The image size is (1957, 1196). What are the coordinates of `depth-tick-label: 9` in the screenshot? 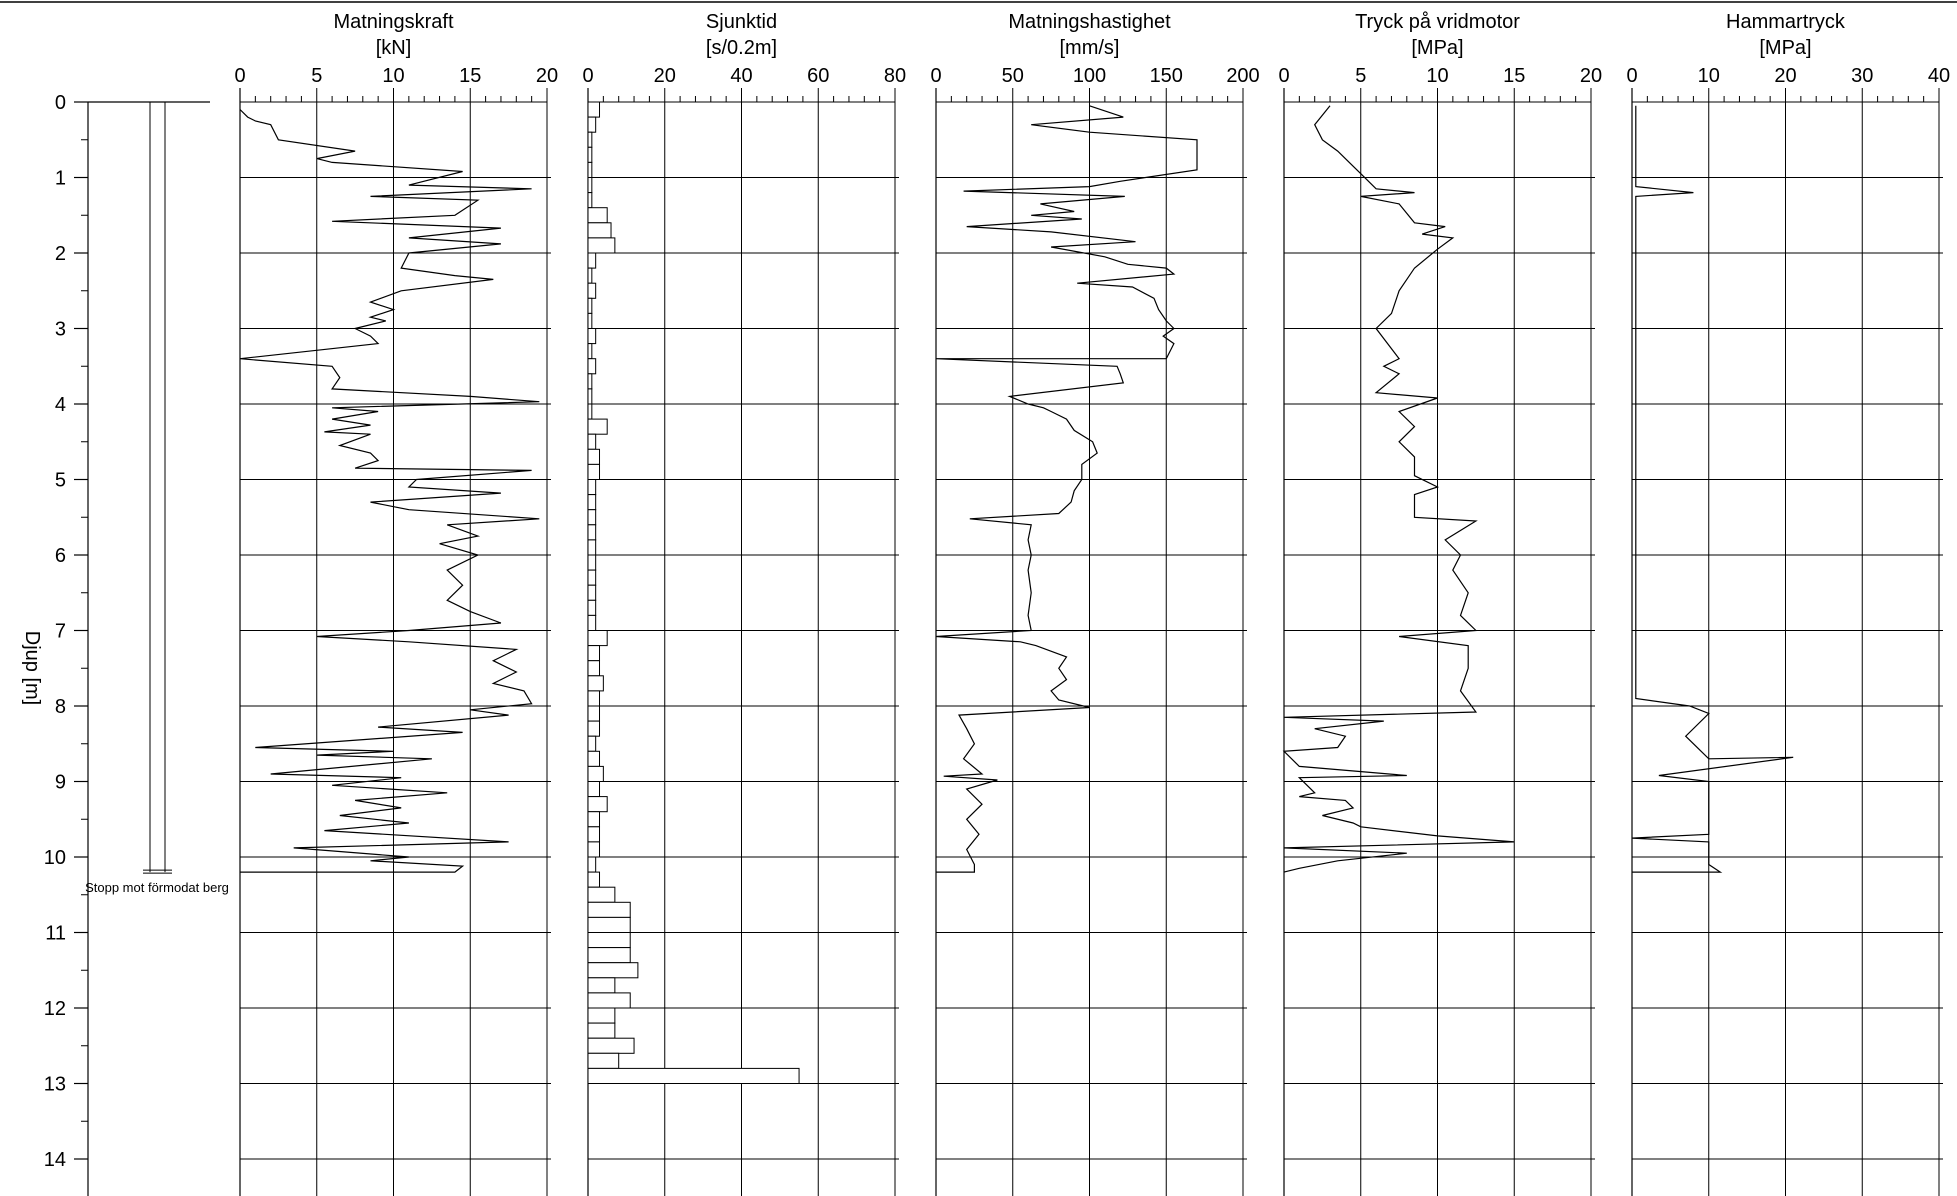 It's located at (60, 783).